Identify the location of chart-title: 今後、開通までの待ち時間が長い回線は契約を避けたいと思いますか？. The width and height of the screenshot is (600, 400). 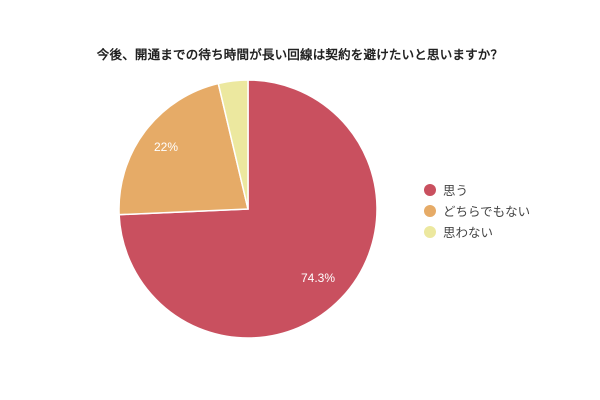
(300, 54).